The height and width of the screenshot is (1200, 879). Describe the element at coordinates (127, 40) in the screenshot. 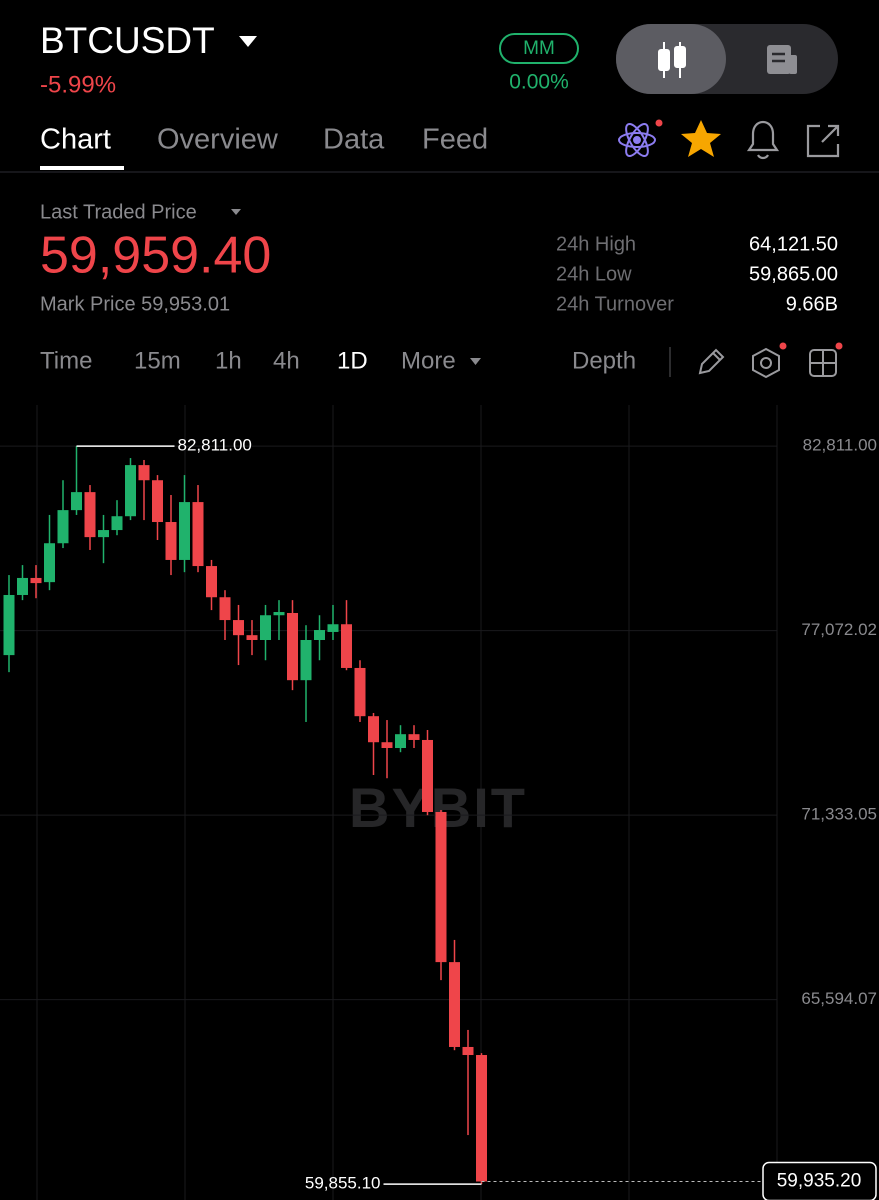

I see `symbol: BTCUSDT` at that location.